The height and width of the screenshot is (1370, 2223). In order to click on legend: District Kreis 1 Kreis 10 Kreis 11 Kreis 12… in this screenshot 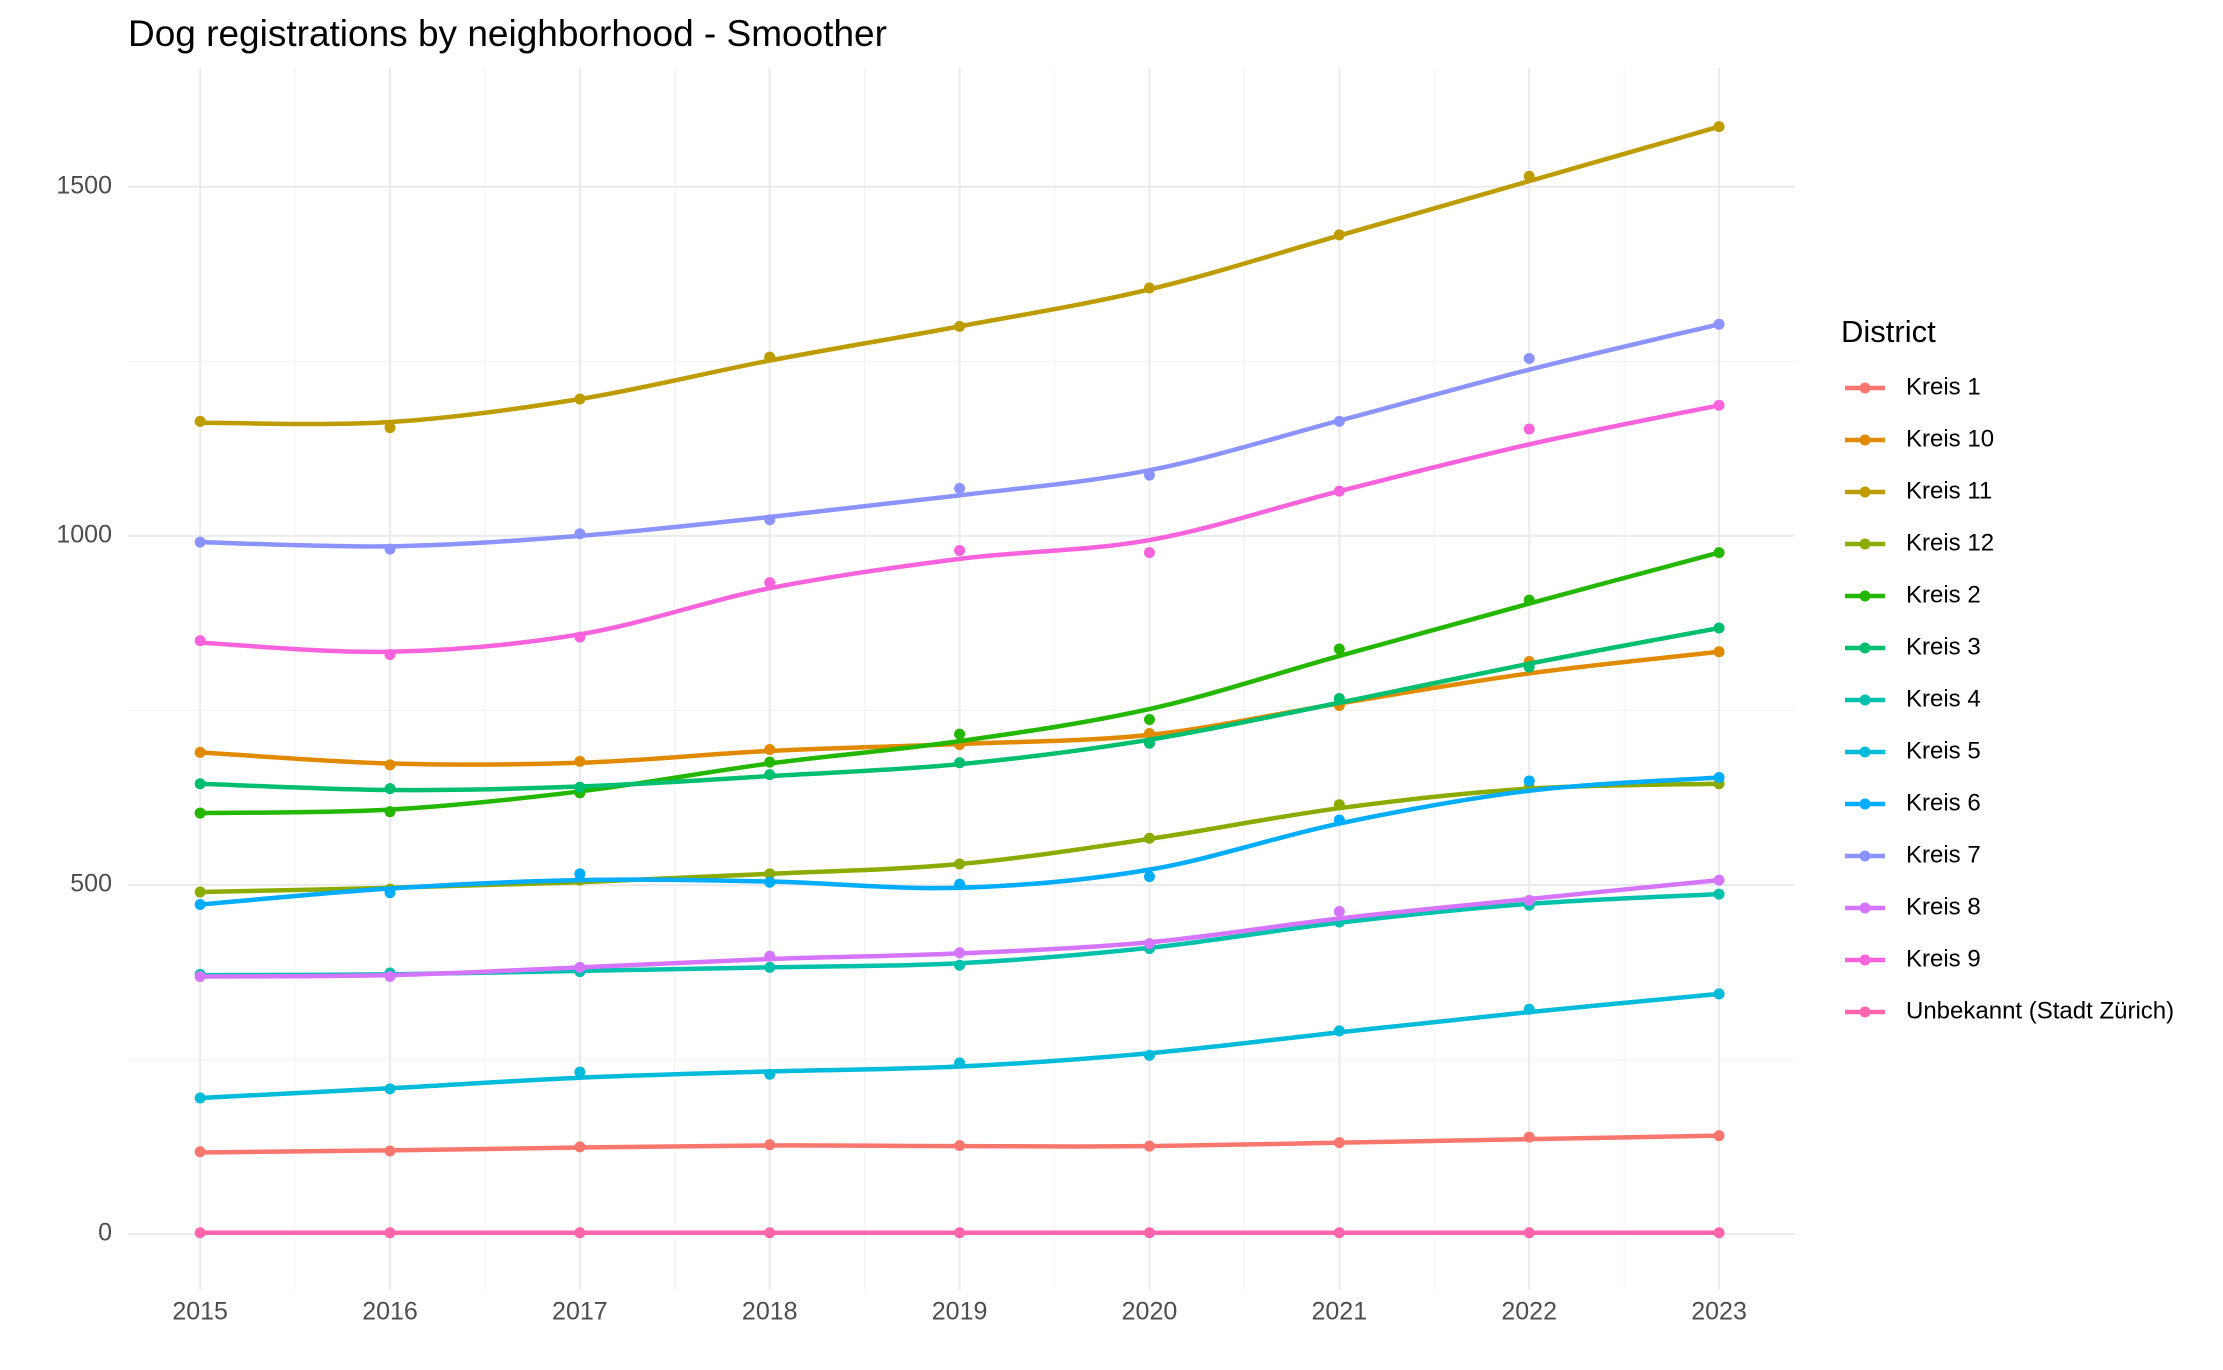, I will do `click(2007, 669)`.